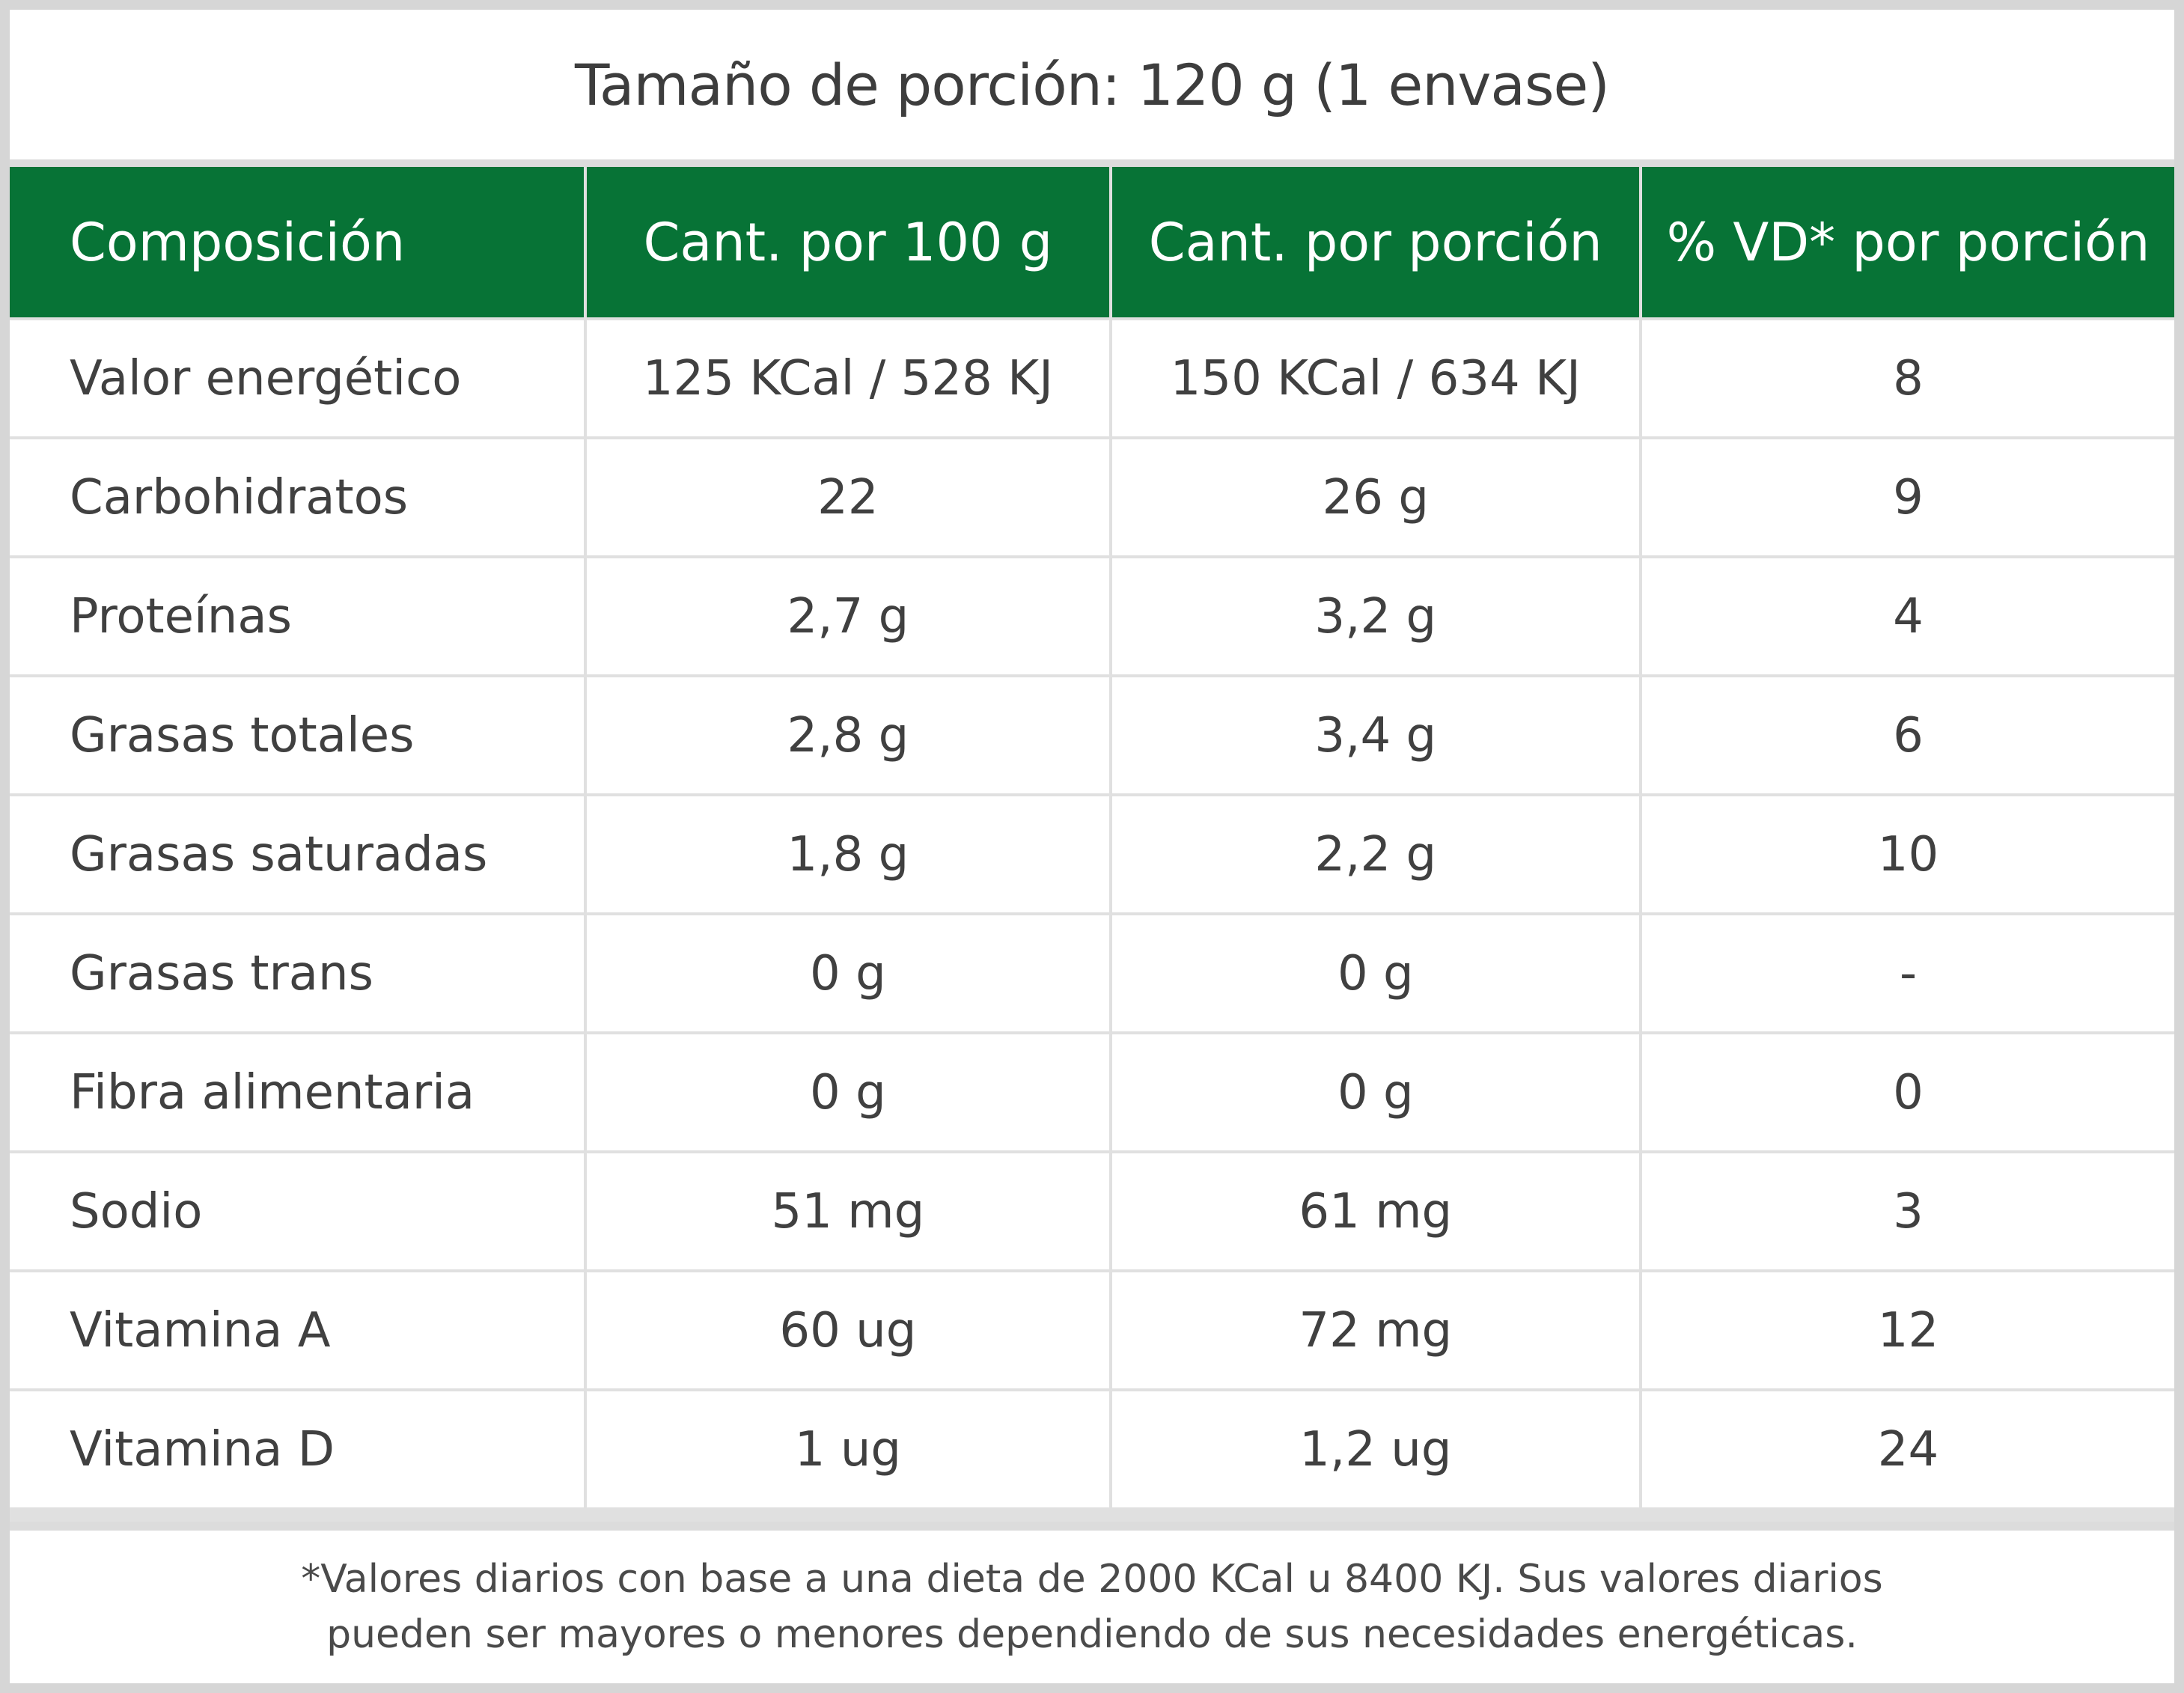 The height and width of the screenshot is (1693, 2184). What do you see at coordinates (297, 242) in the screenshot?
I see `column-header-composition: Composición` at bounding box center [297, 242].